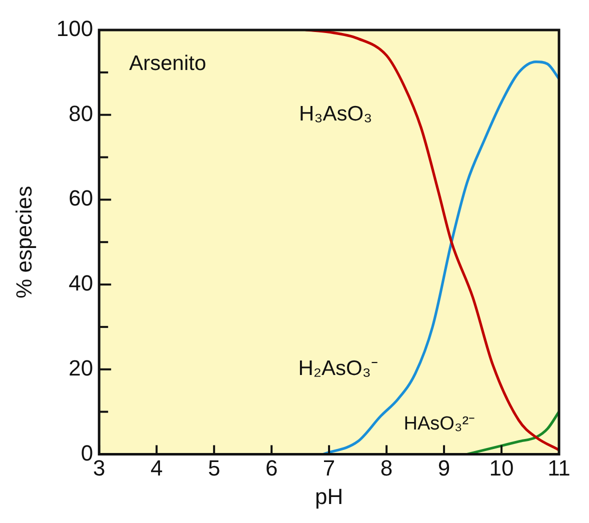 This screenshot has width=589, height=523. I want to click on annotation: Arsenito, so click(167, 63).